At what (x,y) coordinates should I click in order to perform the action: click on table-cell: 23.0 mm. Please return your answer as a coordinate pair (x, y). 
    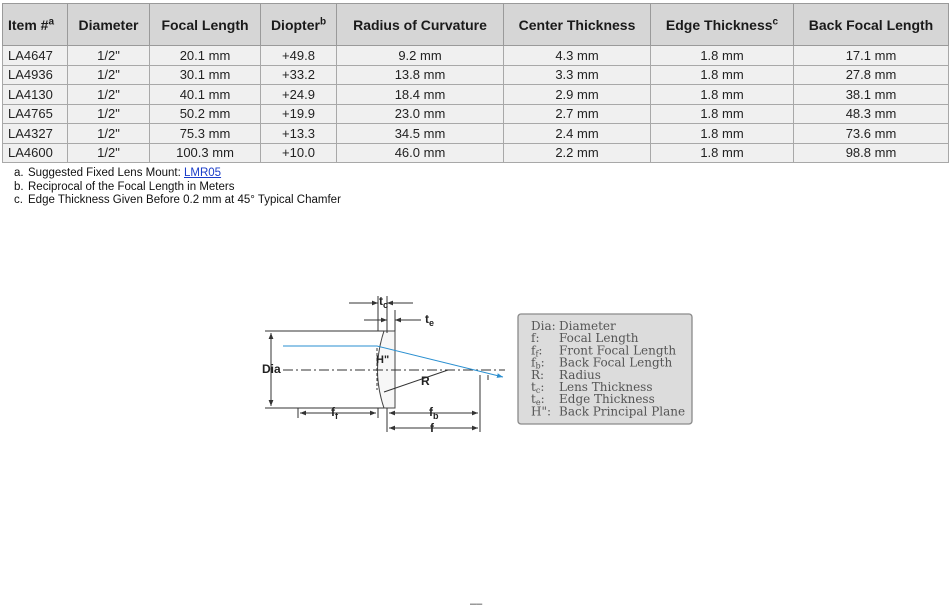
    Looking at the image, I should click on (420, 113).